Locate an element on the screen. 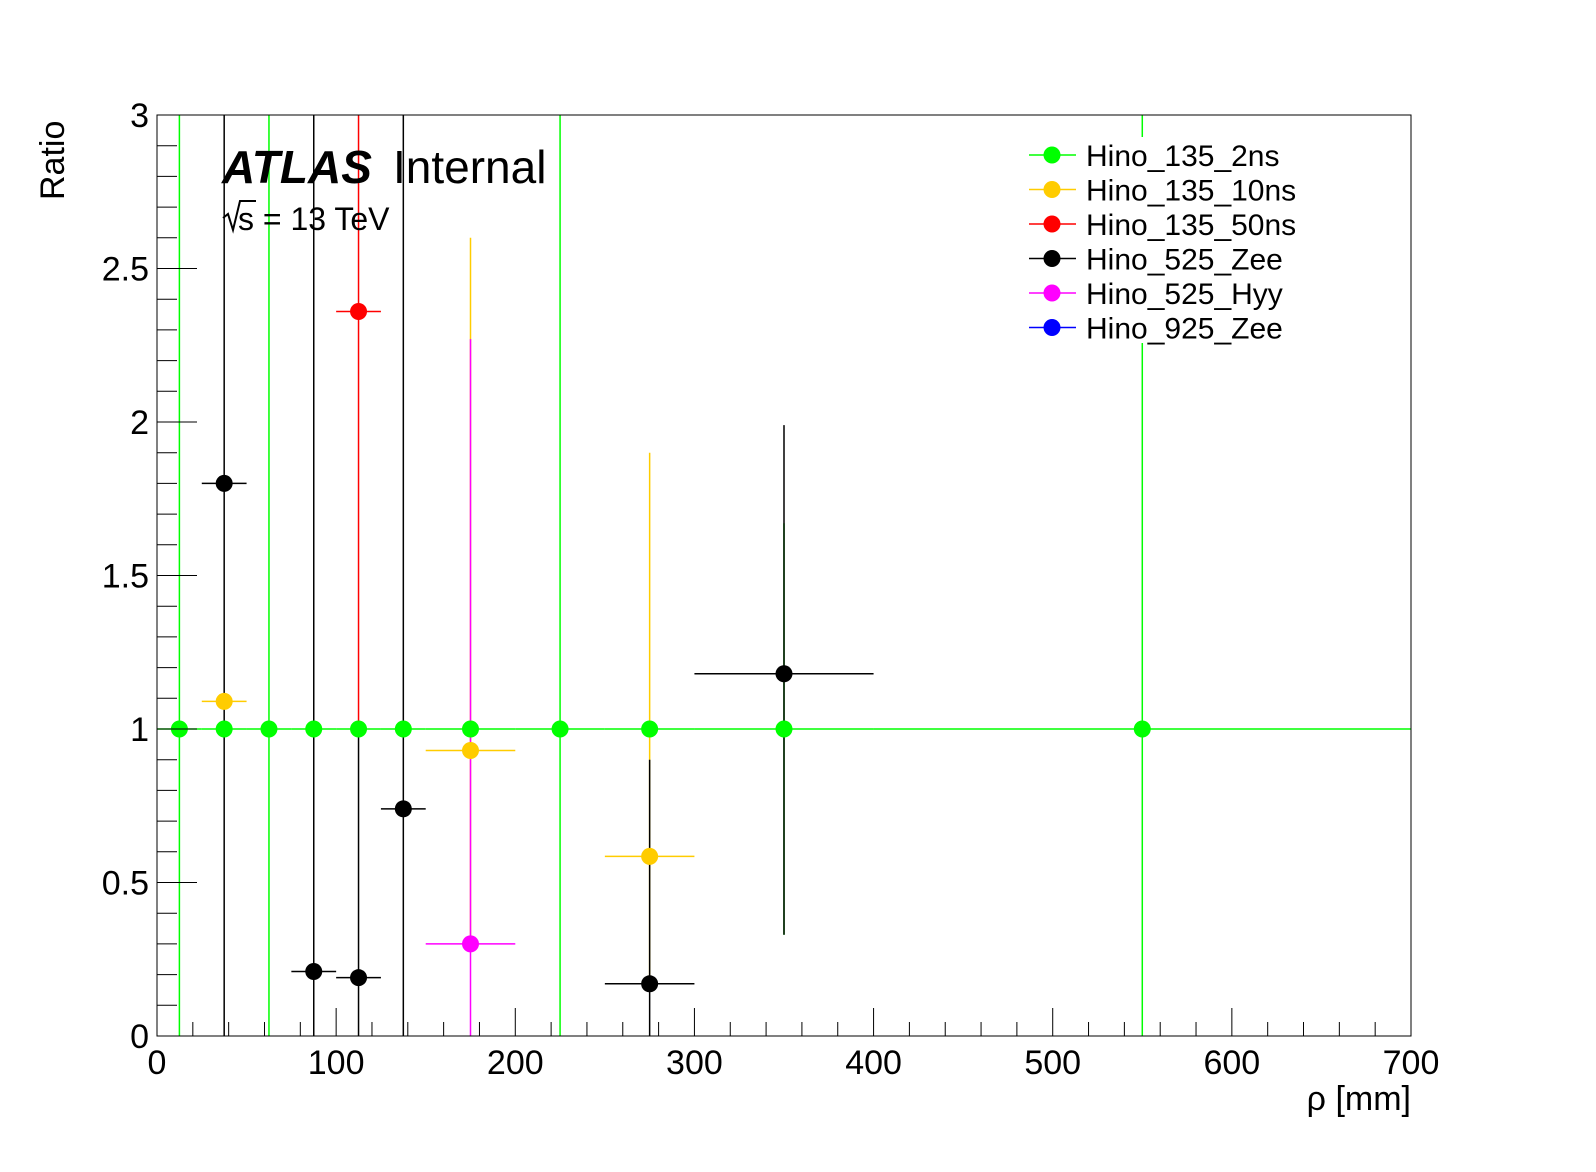 The height and width of the screenshot is (1172, 1596). x-tick-label: 200 is located at coordinates (515, 1063).